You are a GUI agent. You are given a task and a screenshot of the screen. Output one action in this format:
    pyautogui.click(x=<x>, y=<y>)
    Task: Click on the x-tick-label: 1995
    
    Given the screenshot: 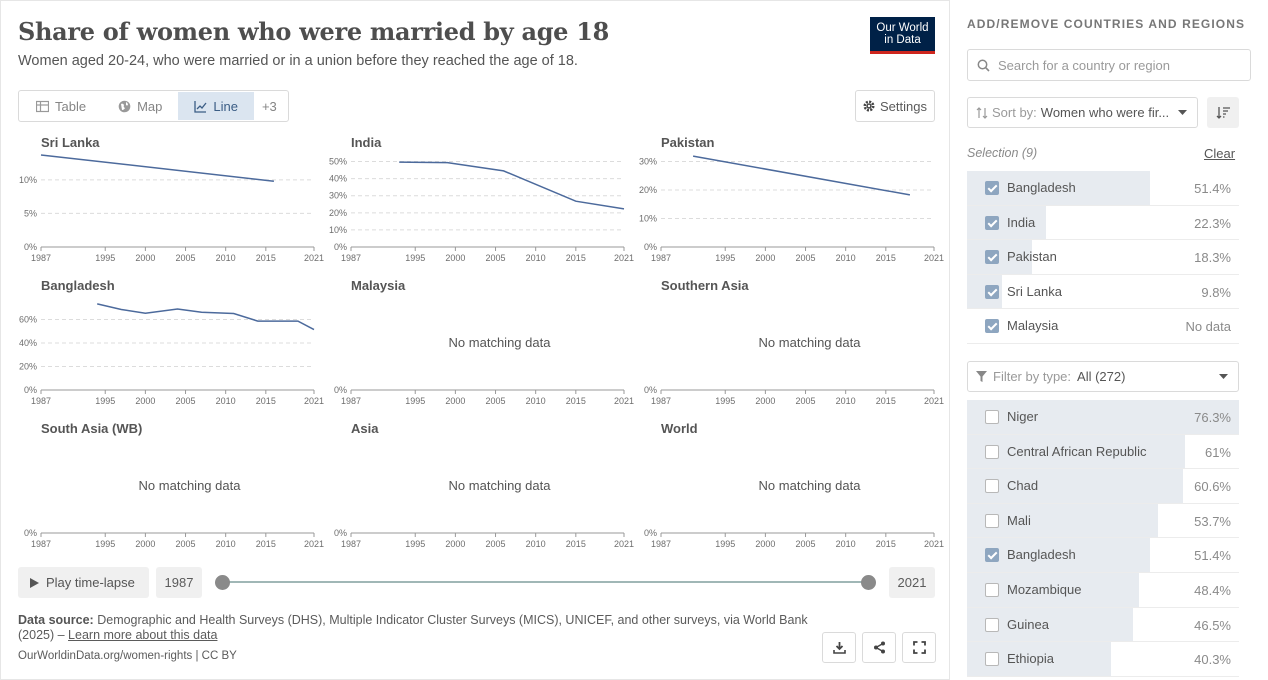 What is the action you would take?
    pyautogui.click(x=415, y=258)
    